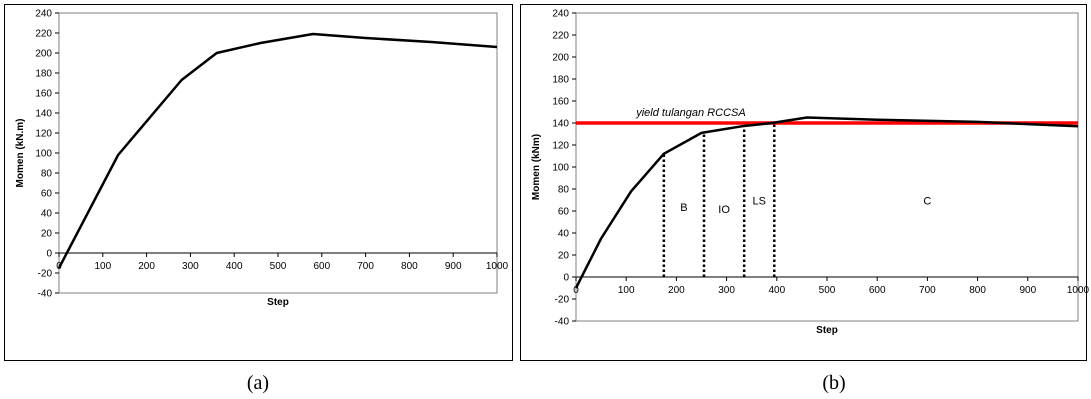 Image resolution: width=1091 pixels, height=399 pixels. What do you see at coordinates (536, 167) in the screenshot?
I see `y-axis-title: Momen (kNm)` at bounding box center [536, 167].